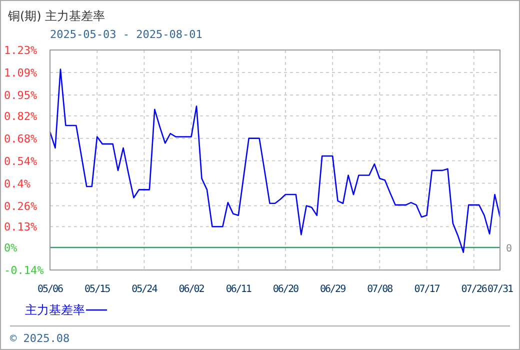 The width and height of the screenshot is (520, 350). I want to click on x-tick-label: 05/24, so click(145, 289).